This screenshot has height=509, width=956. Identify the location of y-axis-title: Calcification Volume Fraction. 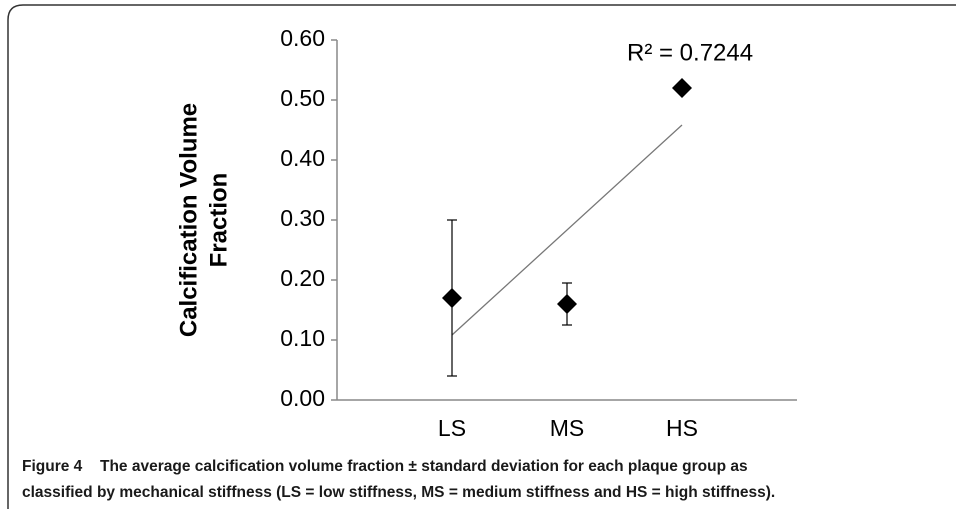
(203, 220).